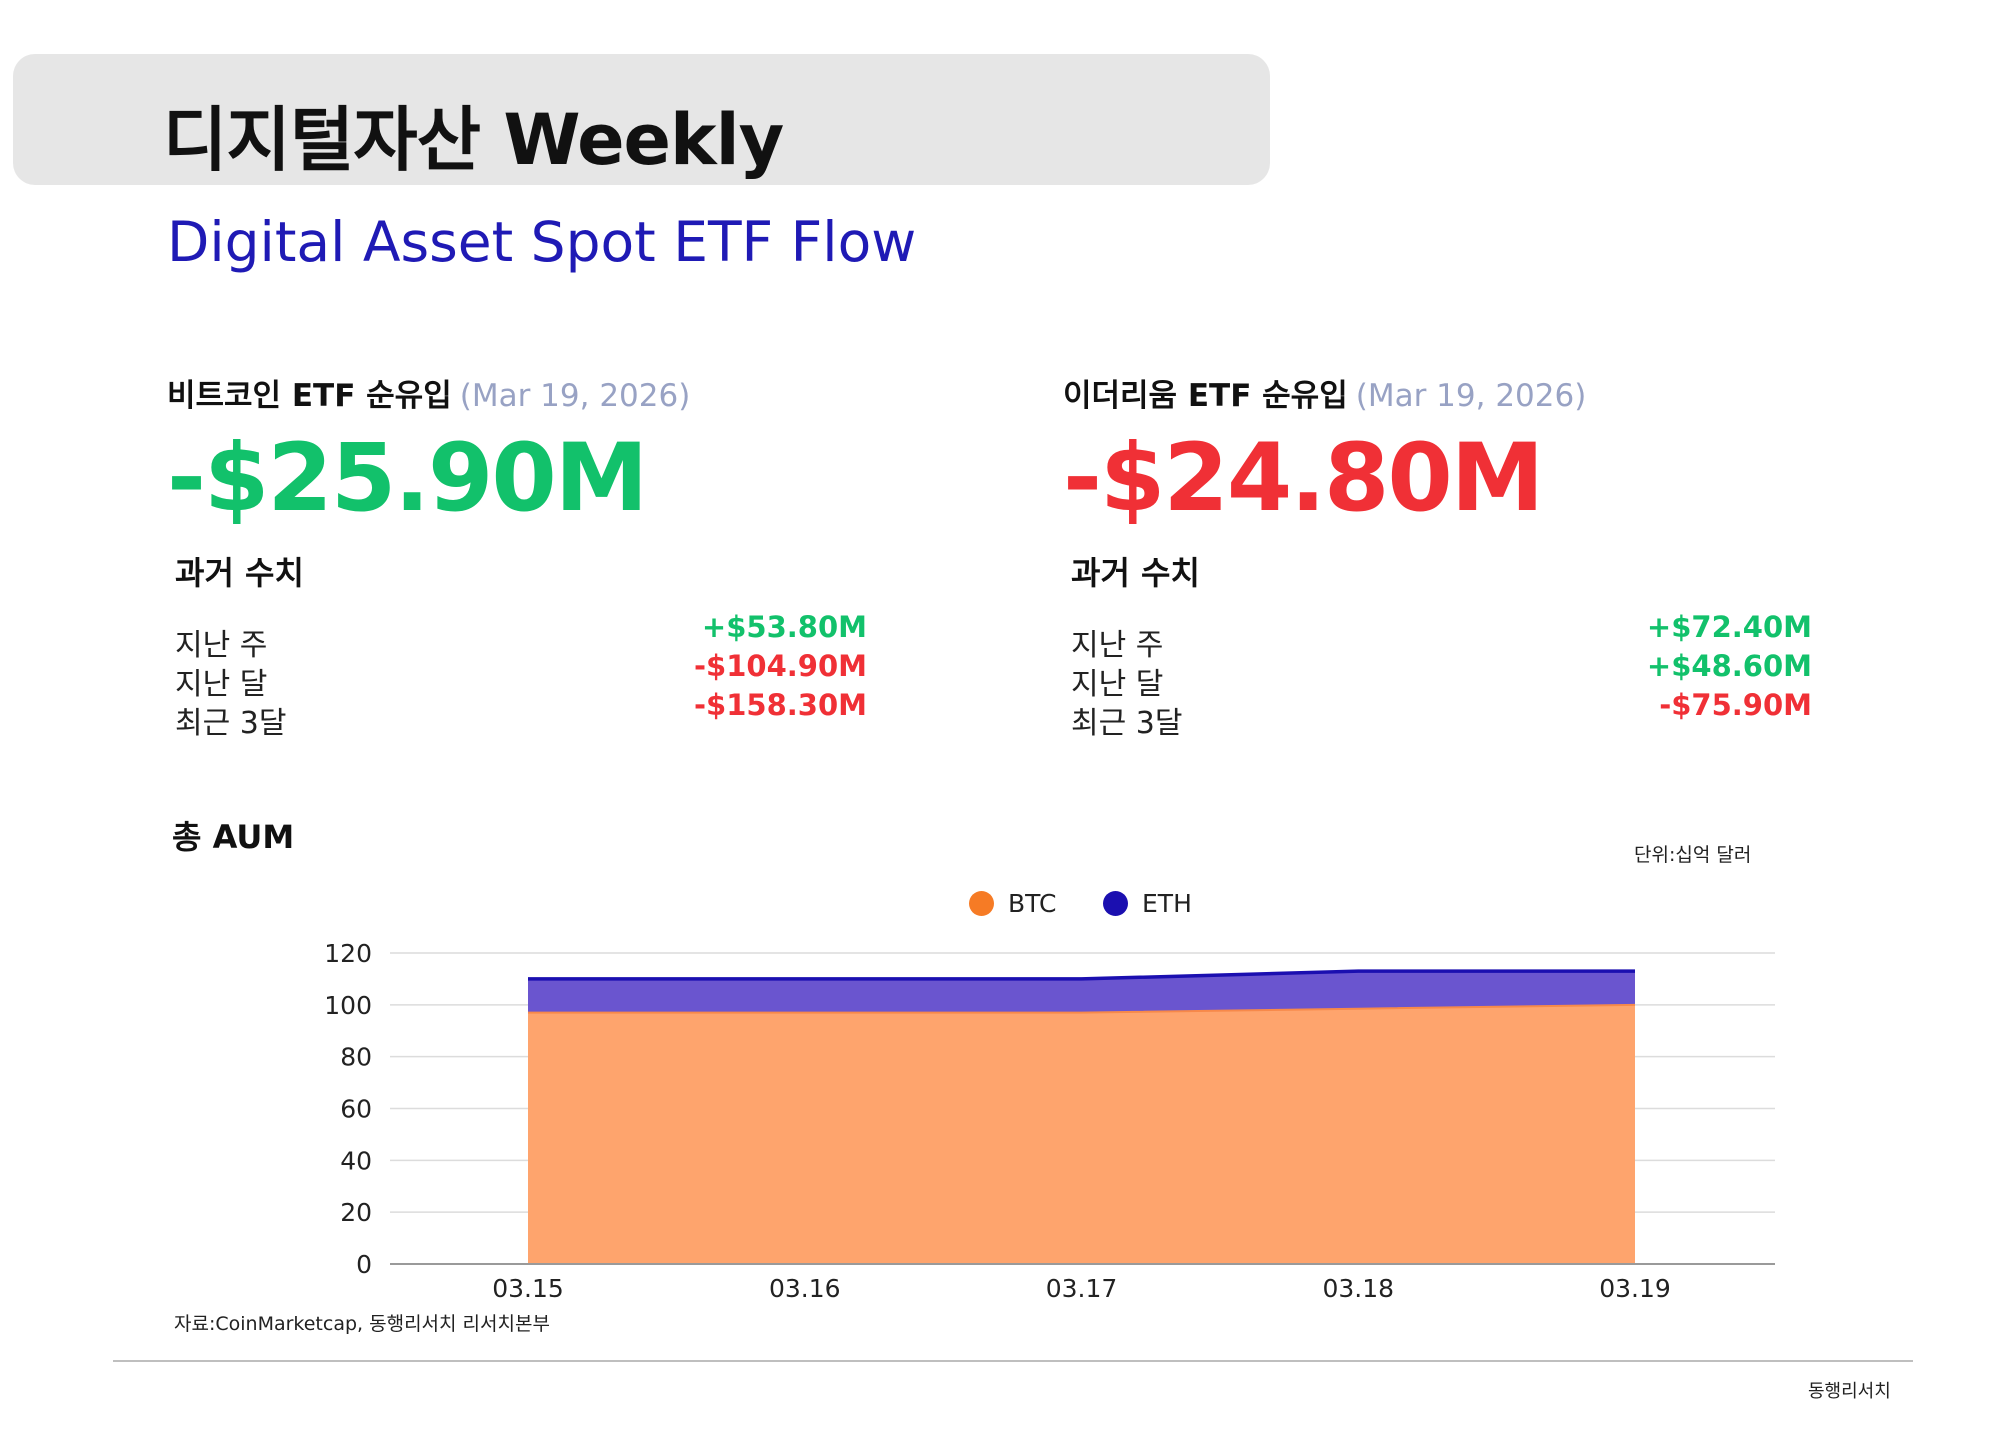 Image resolution: width=2000 pixels, height=1438 pixels. Describe the element at coordinates (981, 903) in the screenshot. I see `legend-swatch-btc` at that location.